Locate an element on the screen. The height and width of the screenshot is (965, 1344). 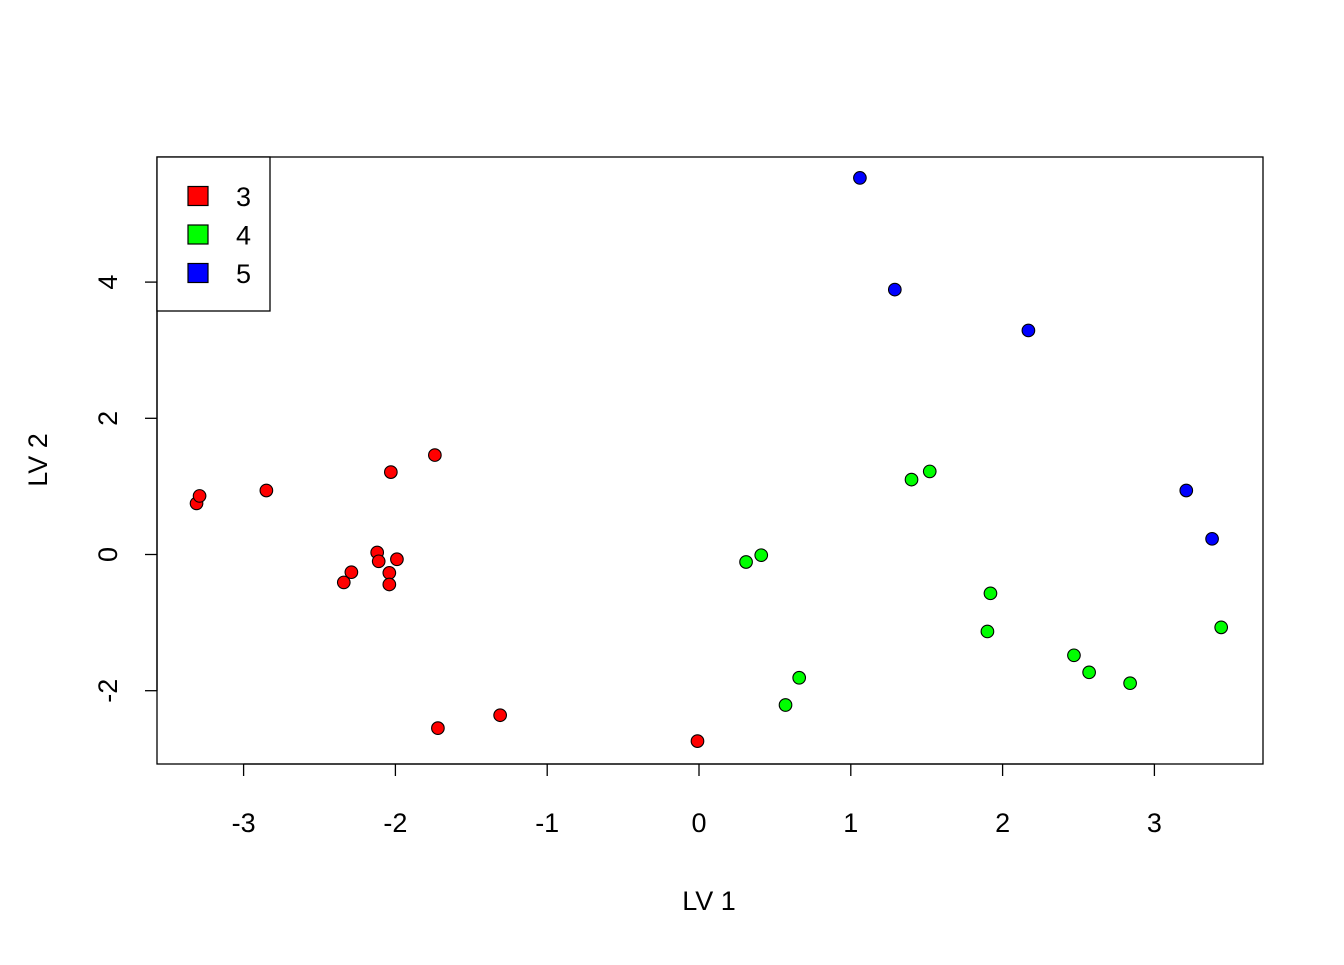
y-tick-label: -2 is located at coordinates (108, 691).